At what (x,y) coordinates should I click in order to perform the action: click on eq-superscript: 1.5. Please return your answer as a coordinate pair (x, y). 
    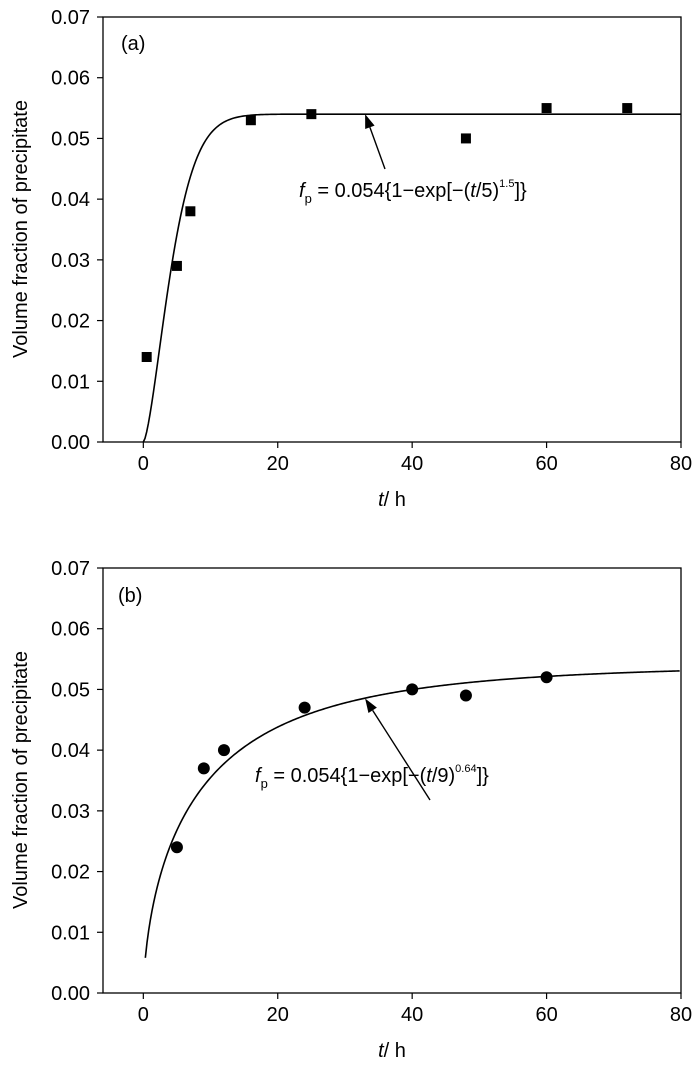
    Looking at the image, I should click on (506, 184).